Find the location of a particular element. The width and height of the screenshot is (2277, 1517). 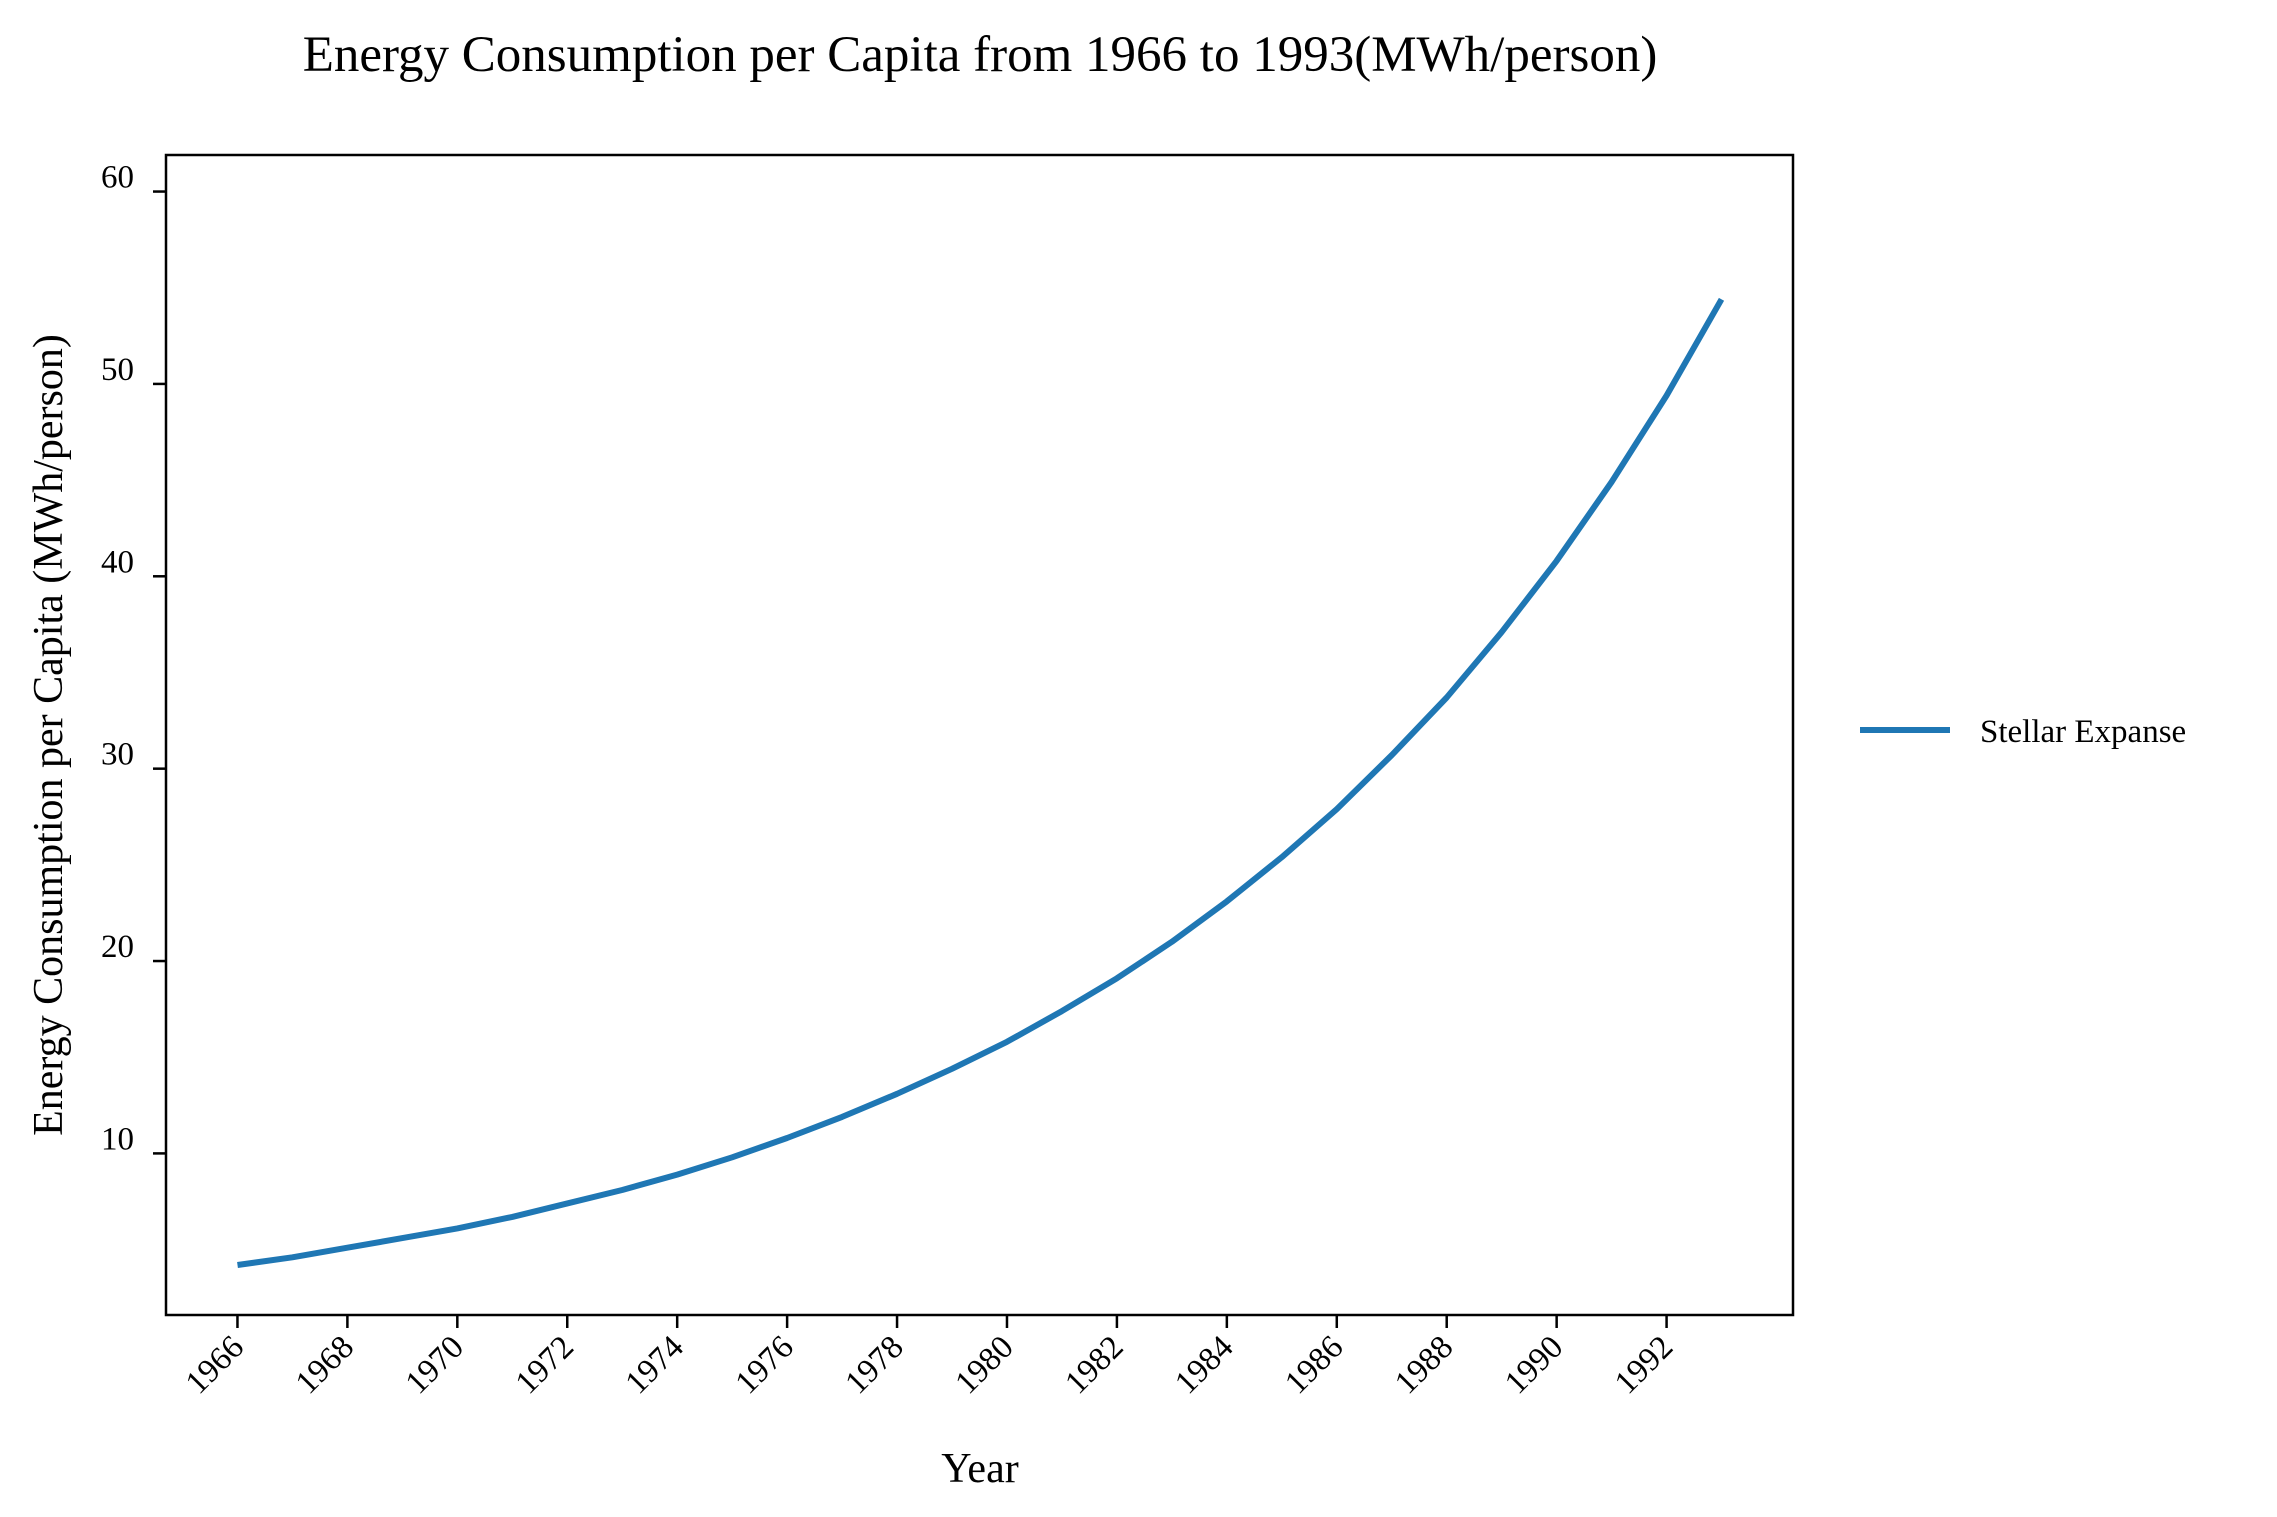

x-tick-label-1984: 1984 is located at coordinates (1204, 1365).